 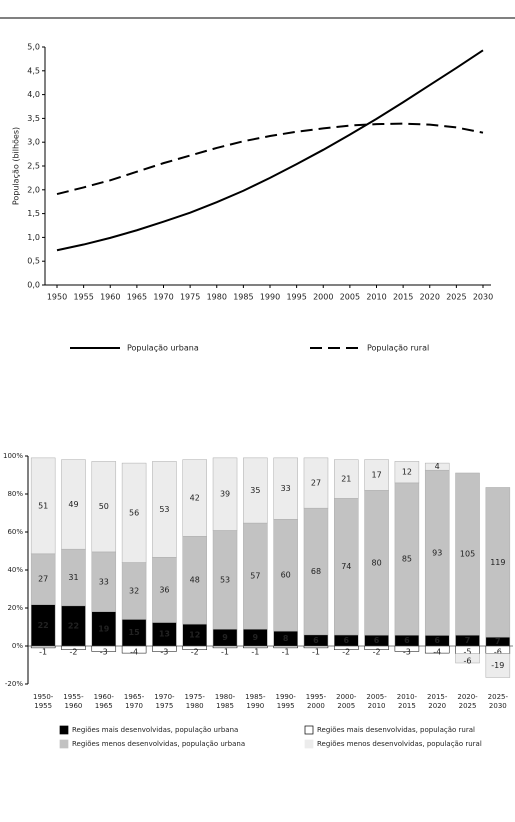 What do you see at coordinates (15, 532) in the screenshot?
I see `y-tick-label: 60%` at bounding box center [15, 532].